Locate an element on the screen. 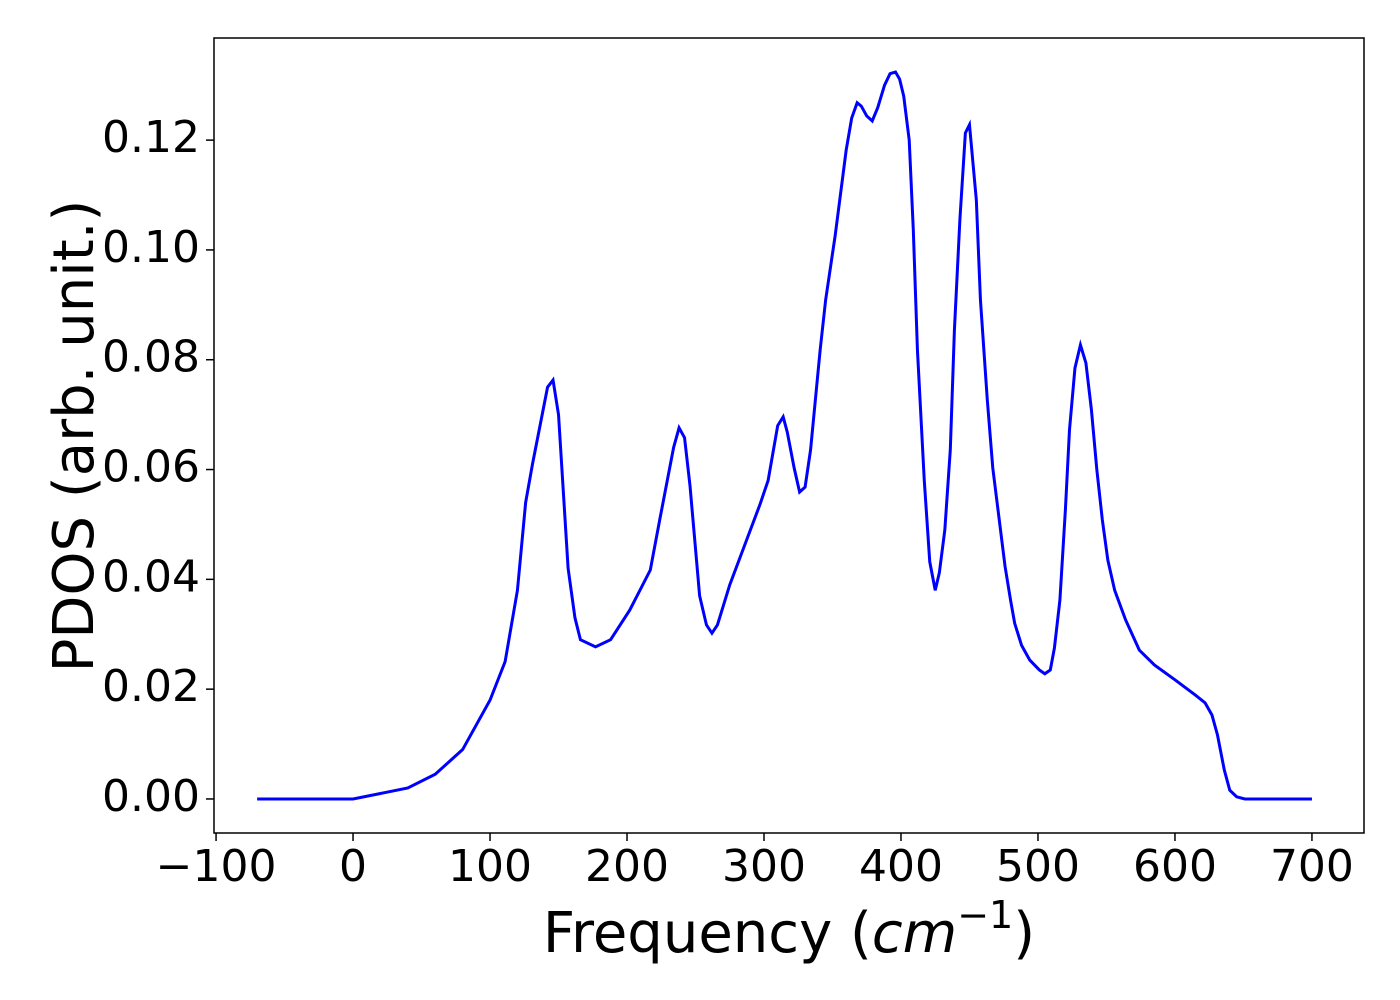  x-tick-label: 0 is located at coordinates (353, 866).